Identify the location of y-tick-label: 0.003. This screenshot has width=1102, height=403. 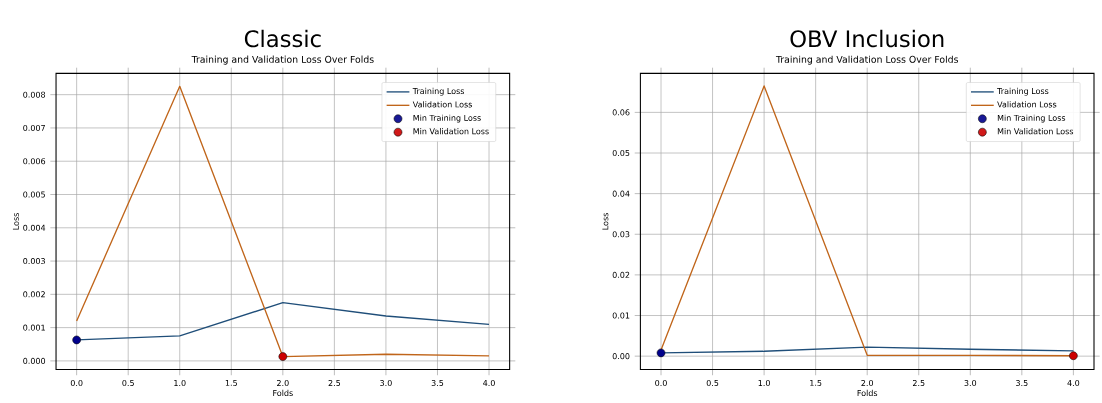
(34, 261).